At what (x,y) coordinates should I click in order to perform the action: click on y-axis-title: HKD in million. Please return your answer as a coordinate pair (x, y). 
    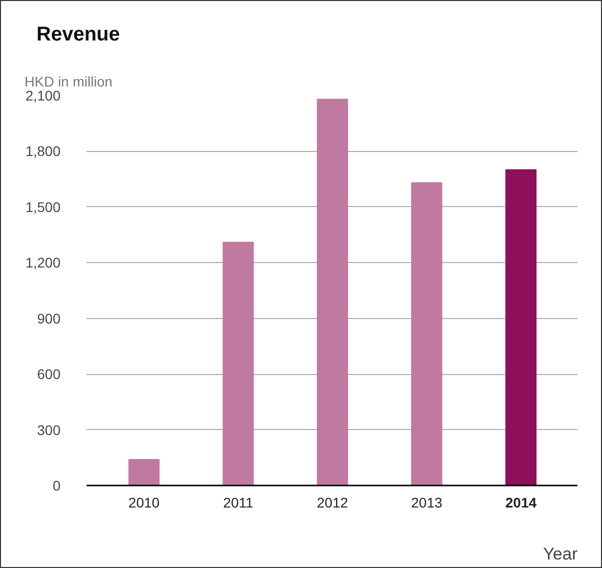
    Looking at the image, I should click on (68, 82).